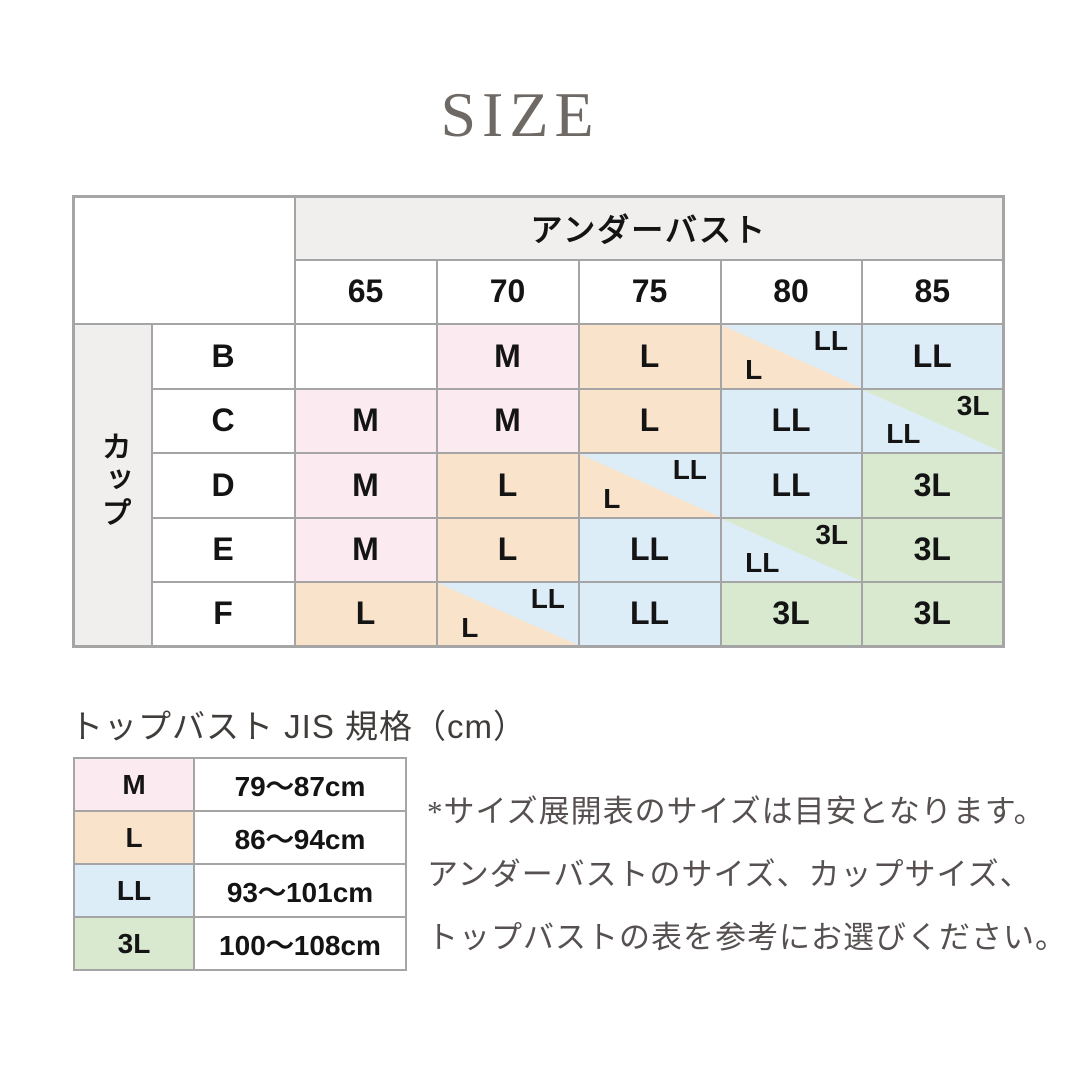 This screenshot has width=1073, height=1080. I want to click on underbust-85: 85, so click(932, 291).